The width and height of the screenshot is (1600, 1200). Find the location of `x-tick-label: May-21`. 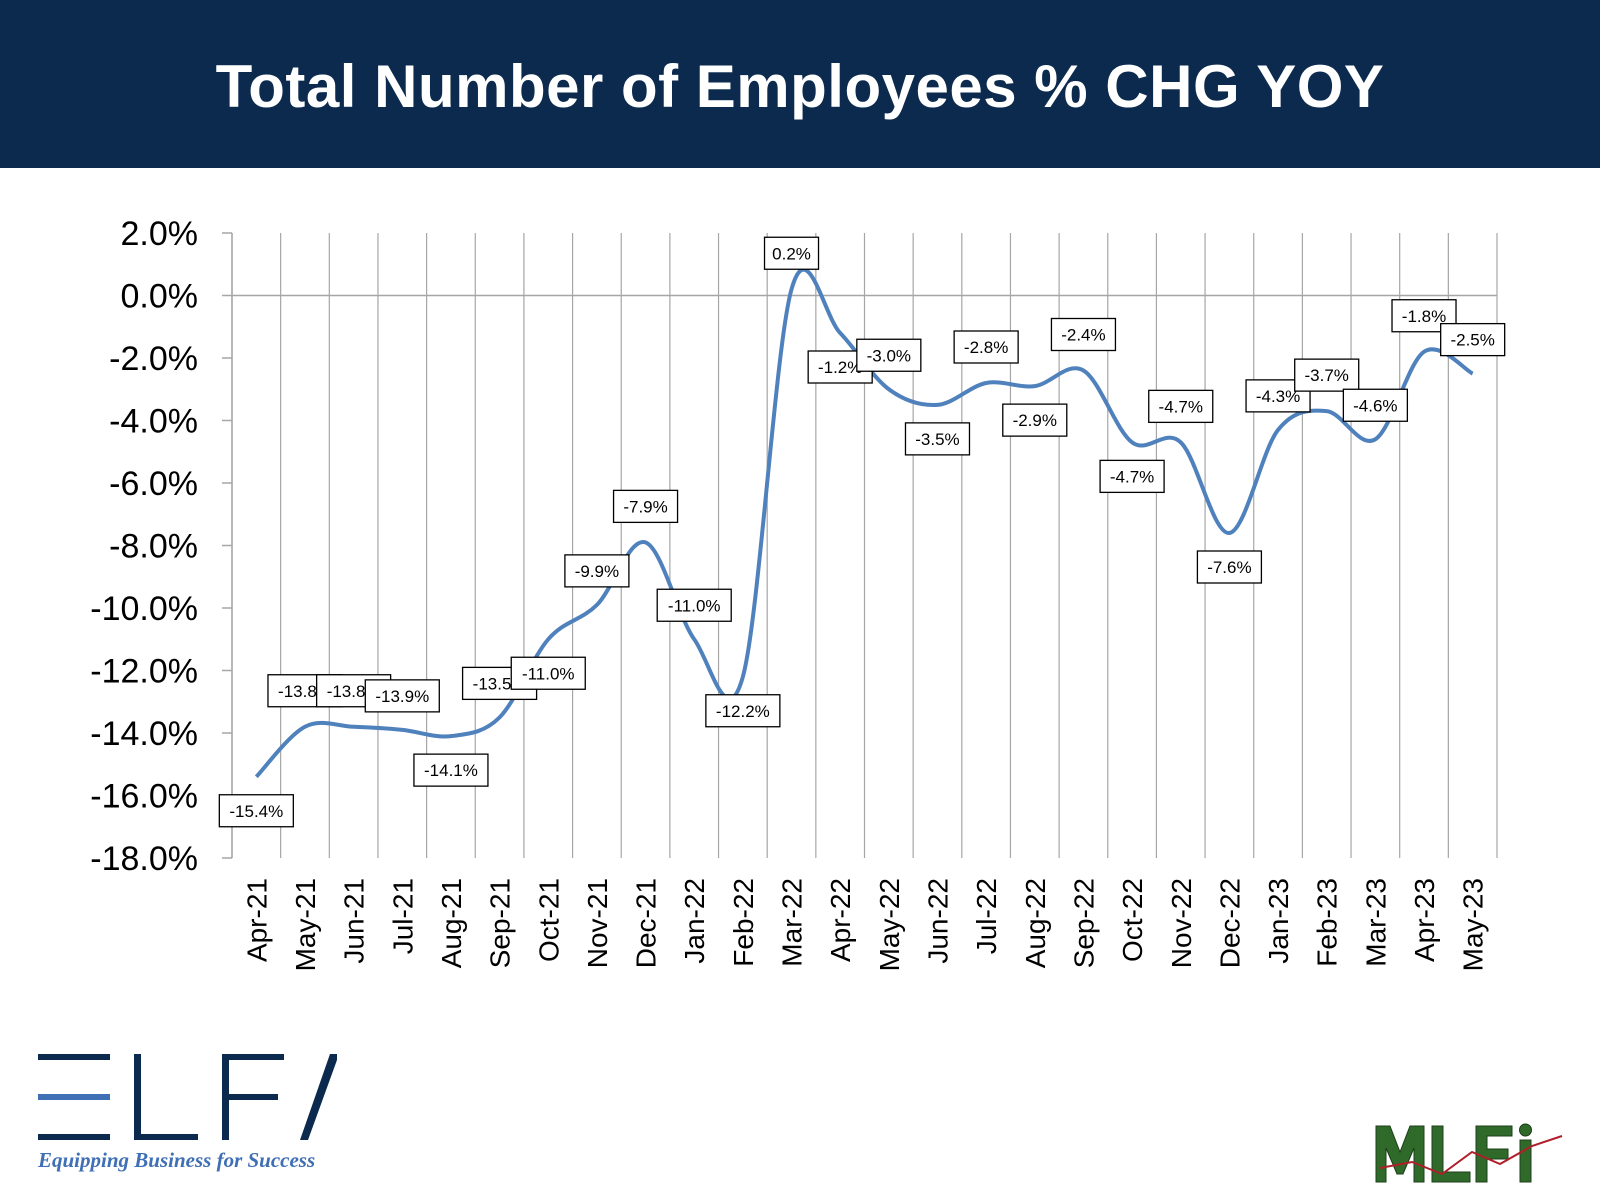

x-tick-label: May-21 is located at coordinates (305, 924).